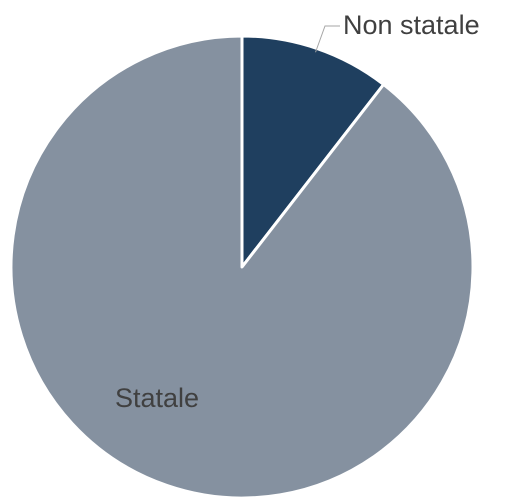 The height and width of the screenshot is (503, 518). I want to click on leader-line-non-statale, so click(327, 39).